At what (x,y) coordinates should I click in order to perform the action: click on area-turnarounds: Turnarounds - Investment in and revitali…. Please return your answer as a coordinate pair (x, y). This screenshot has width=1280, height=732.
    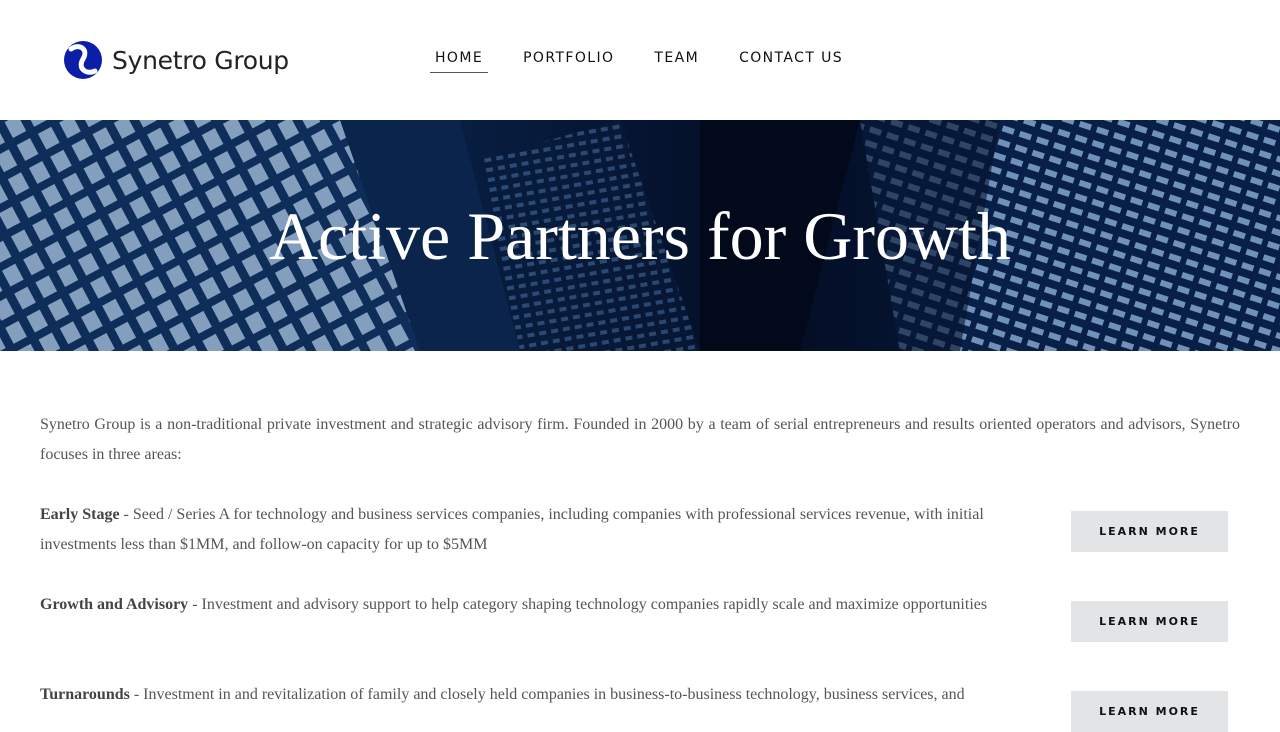
    Looking at the image, I should click on (640, 706).